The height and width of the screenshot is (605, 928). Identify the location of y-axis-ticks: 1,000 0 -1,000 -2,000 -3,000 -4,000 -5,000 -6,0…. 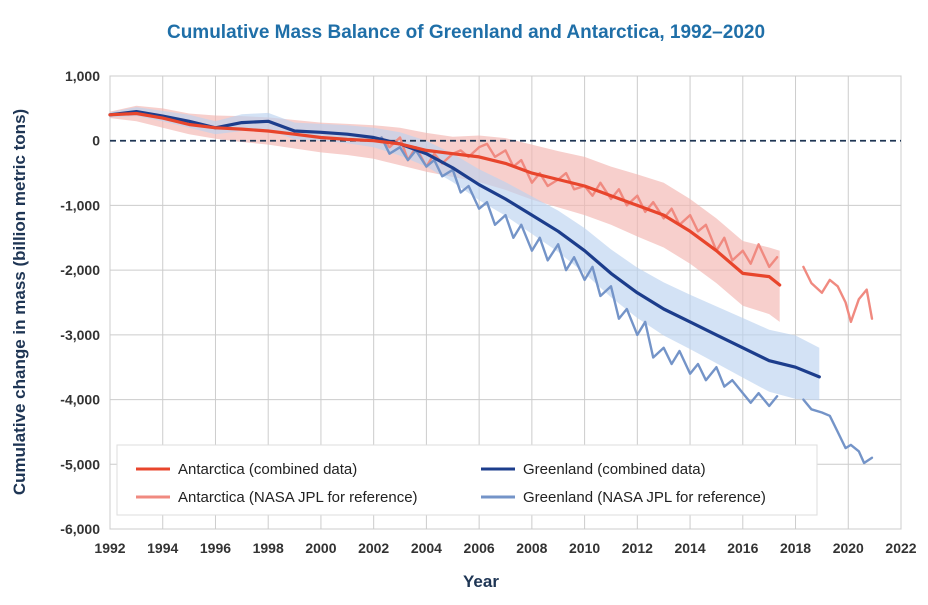
(80, 302).